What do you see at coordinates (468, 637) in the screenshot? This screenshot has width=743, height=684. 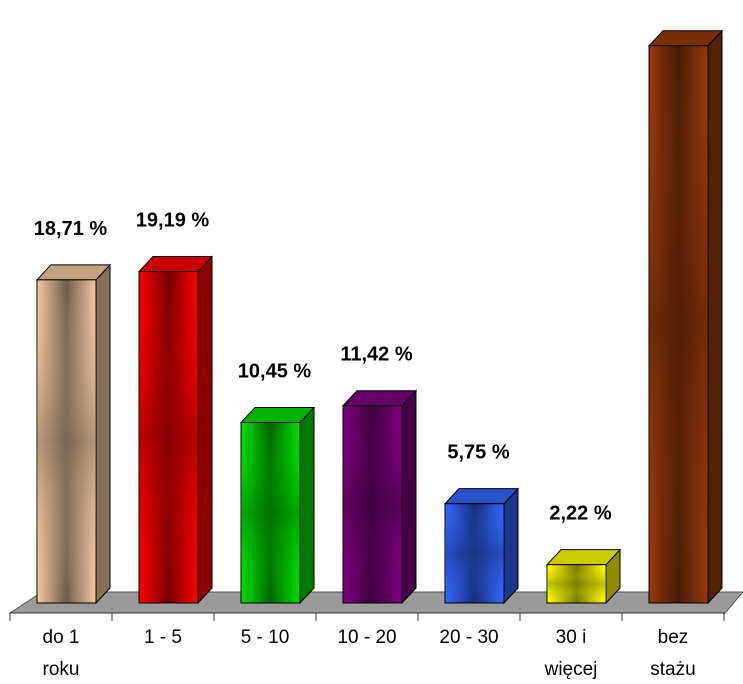 I see `category-label: 20 - 30` at bounding box center [468, 637].